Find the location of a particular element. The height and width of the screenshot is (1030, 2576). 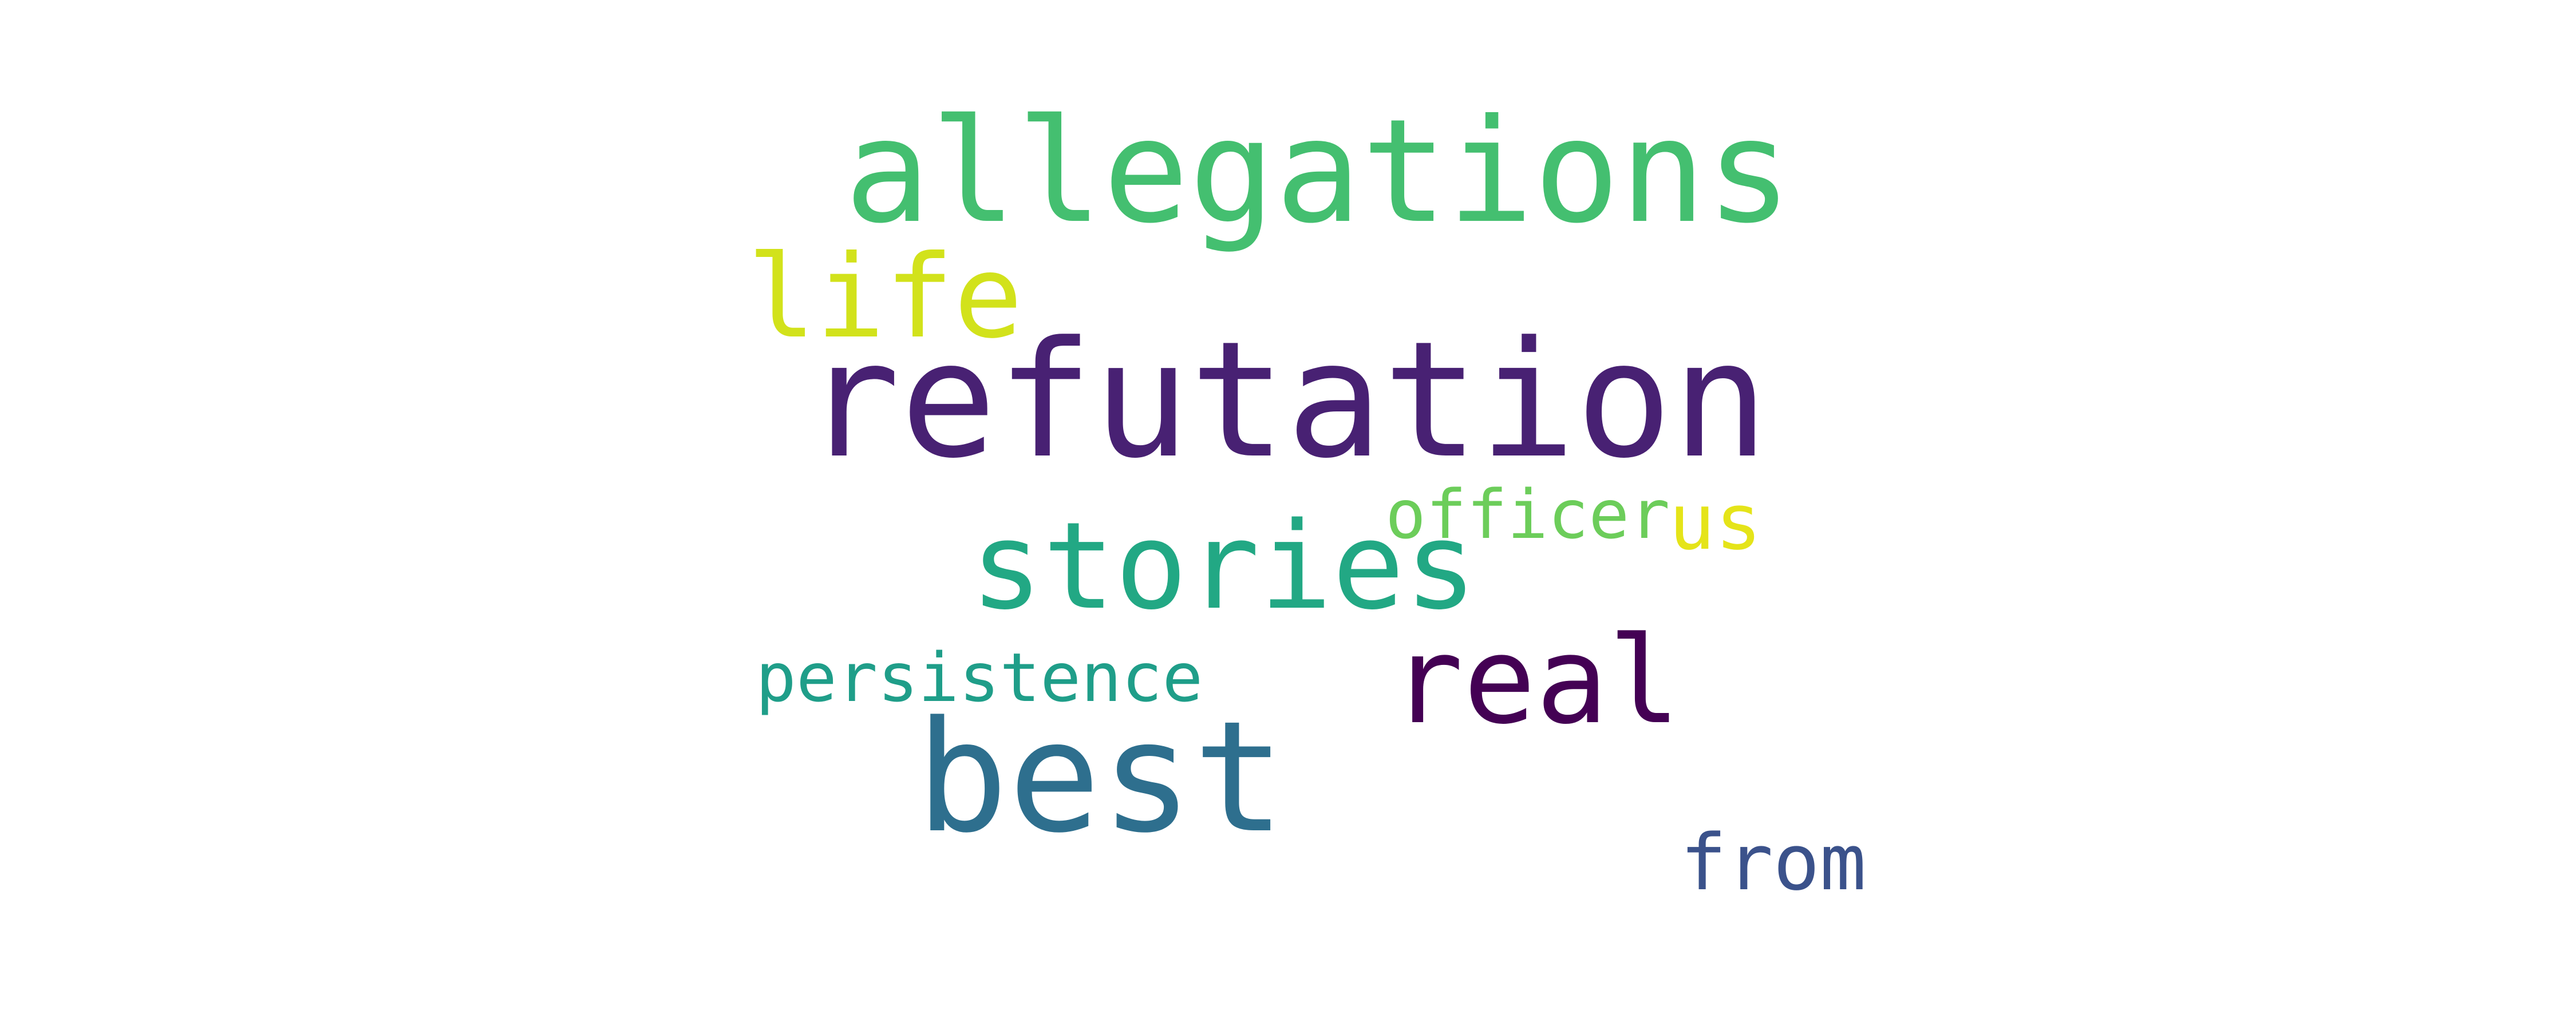

word-persistence: persistence is located at coordinates (979, 677).